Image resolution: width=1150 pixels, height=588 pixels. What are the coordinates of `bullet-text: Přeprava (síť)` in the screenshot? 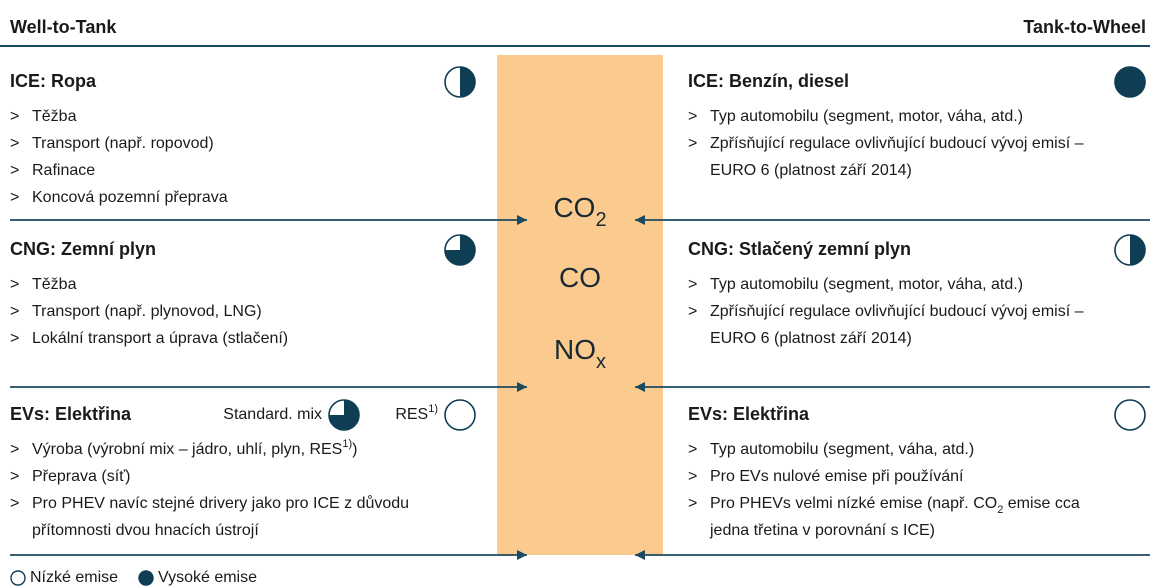 It's located at (81, 476).